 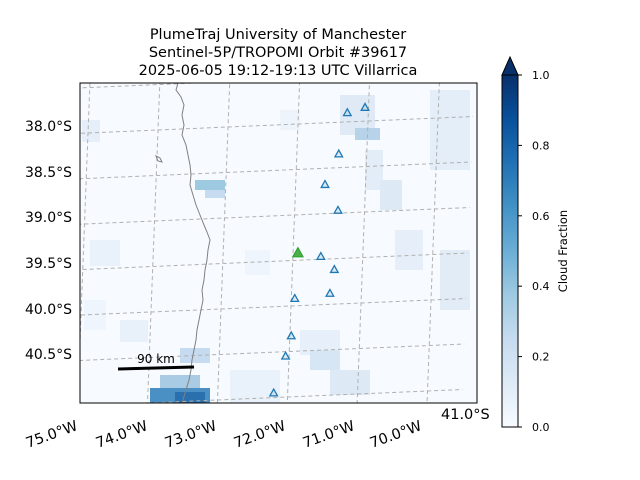 What do you see at coordinates (541, 75) in the screenshot?
I see `colorbar-tick-label: 1.0` at bounding box center [541, 75].